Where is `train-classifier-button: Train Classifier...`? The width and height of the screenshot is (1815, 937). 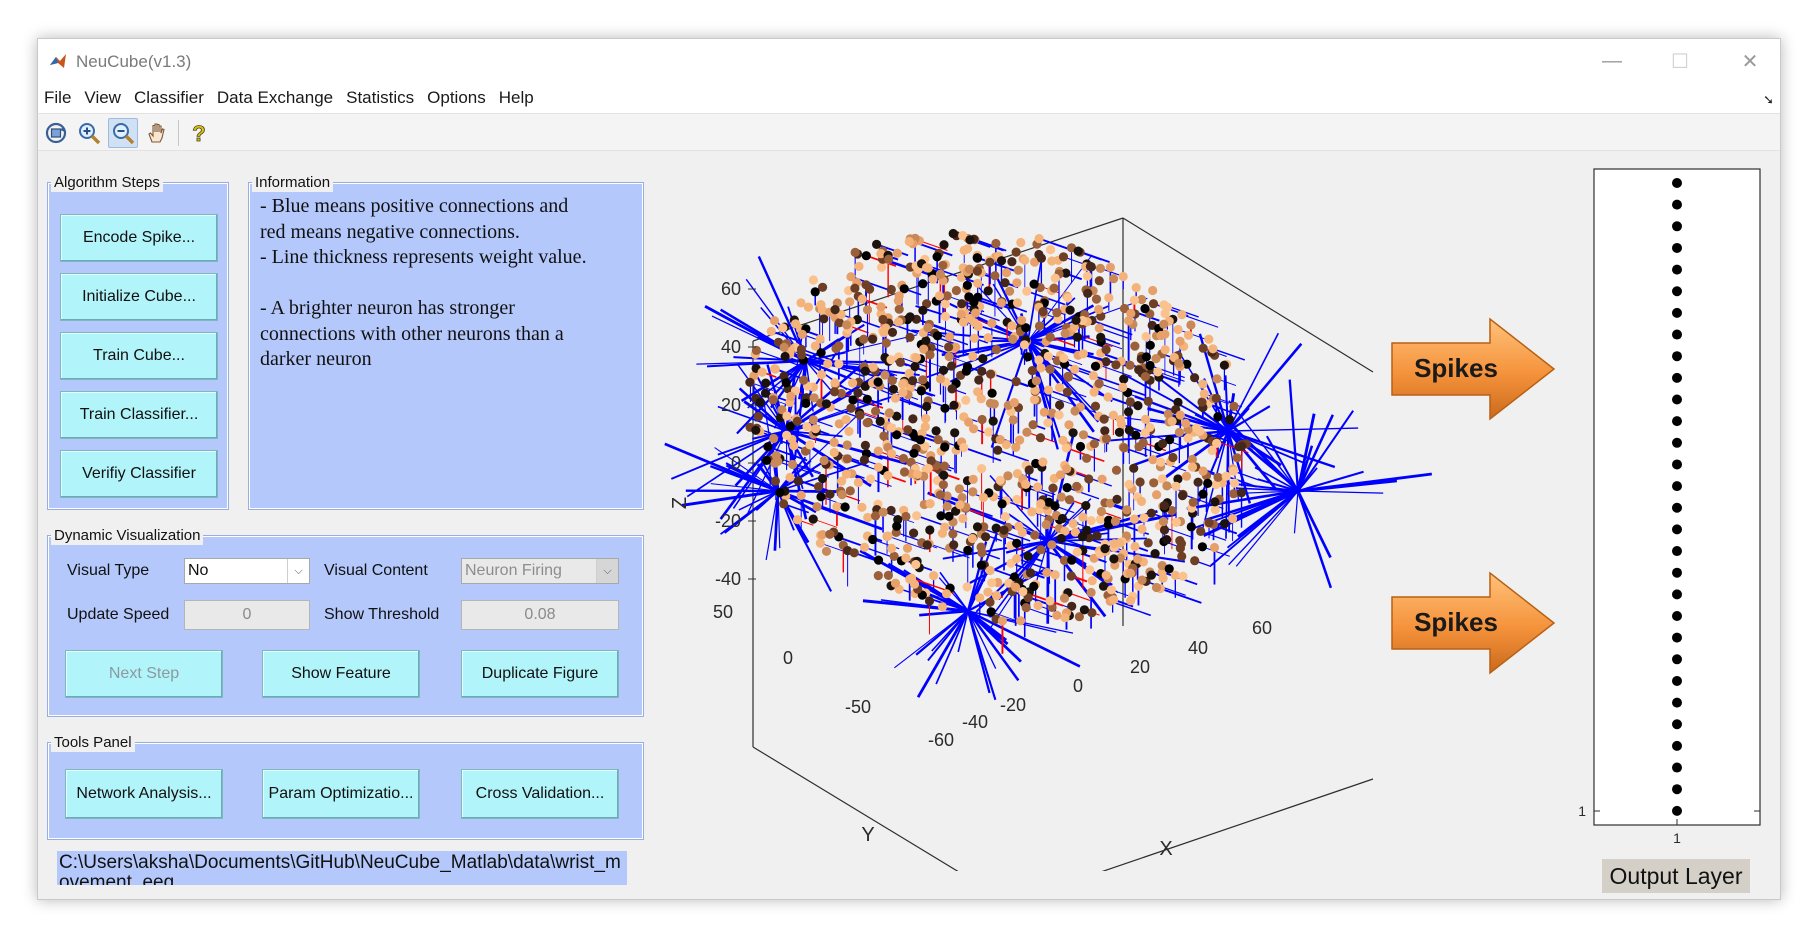 train-classifier-button: Train Classifier... is located at coordinates (139, 415).